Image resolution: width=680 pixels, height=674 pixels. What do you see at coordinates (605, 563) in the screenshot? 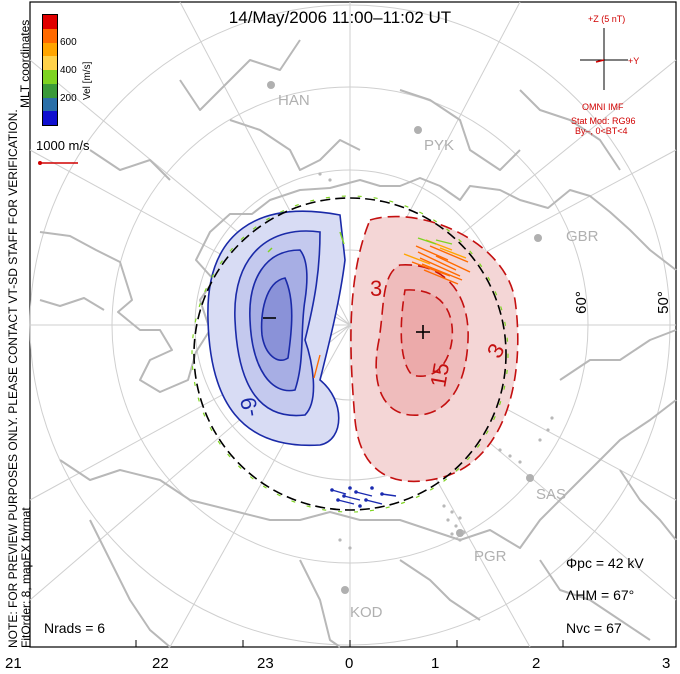
I see `stat-phi-pc: Φpc = 42 kV` at bounding box center [605, 563].